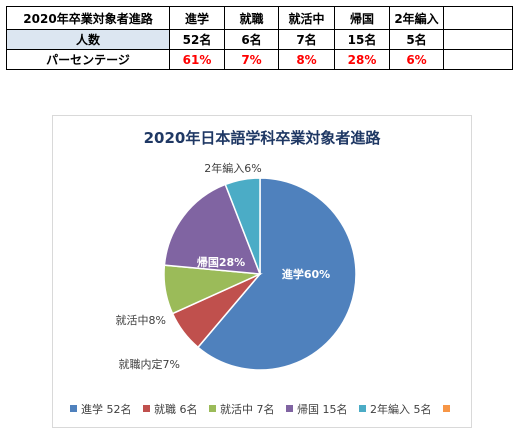 The width and height of the screenshot is (524, 444). I want to click on table-cell: 8%, so click(306, 59).